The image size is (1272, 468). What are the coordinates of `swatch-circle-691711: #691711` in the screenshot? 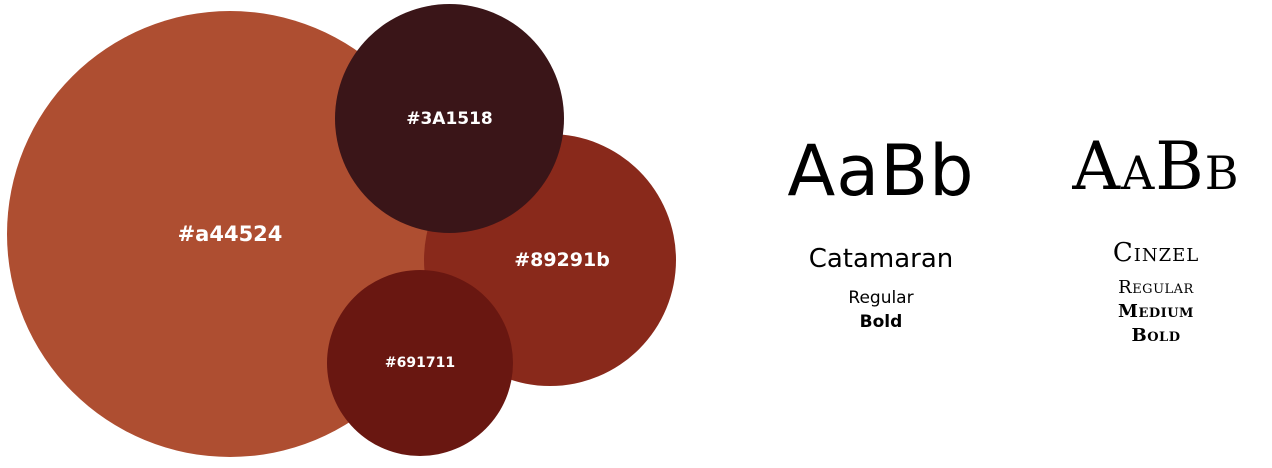 It's located at (420, 363).